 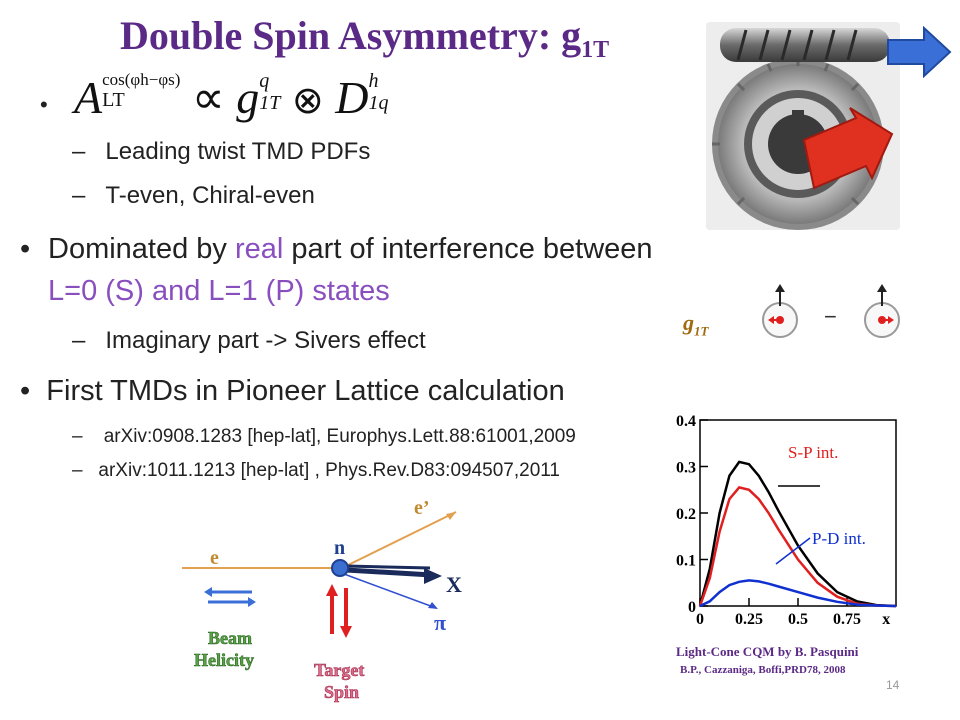 What do you see at coordinates (307, 101) in the screenshot?
I see `formula-convolution: ⊗` at bounding box center [307, 101].